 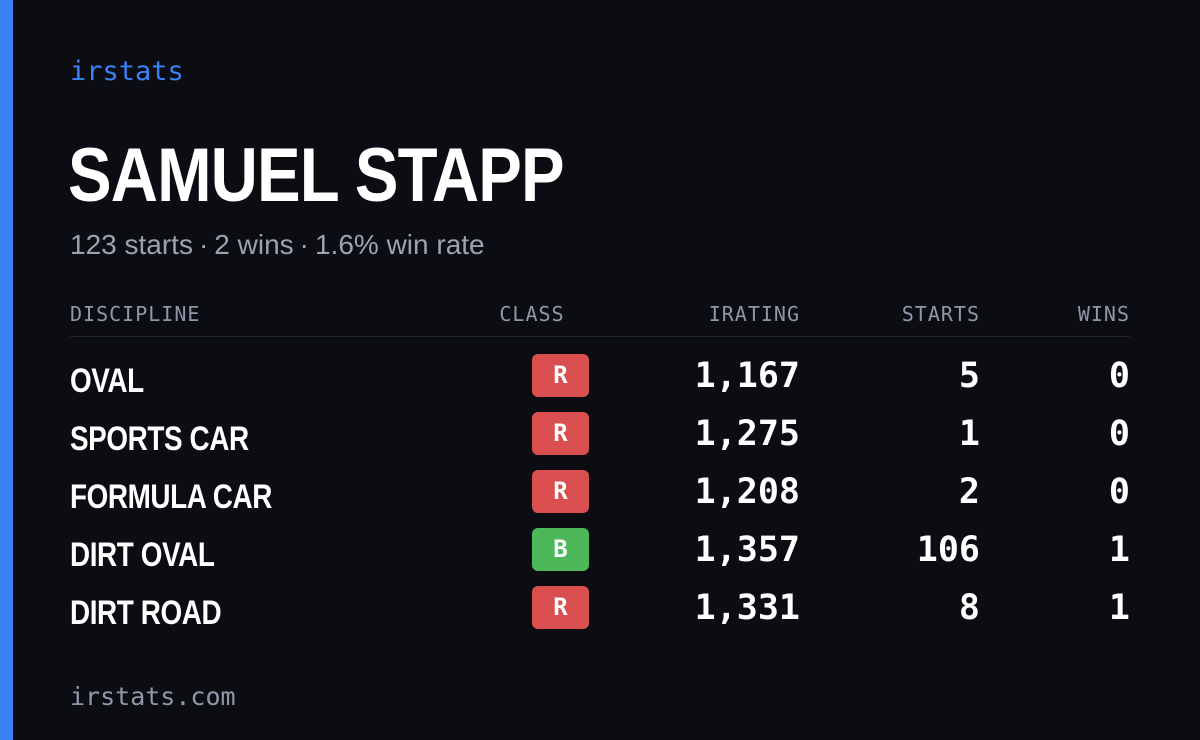 What do you see at coordinates (532, 314) in the screenshot?
I see `header-class: CLASS` at bounding box center [532, 314].